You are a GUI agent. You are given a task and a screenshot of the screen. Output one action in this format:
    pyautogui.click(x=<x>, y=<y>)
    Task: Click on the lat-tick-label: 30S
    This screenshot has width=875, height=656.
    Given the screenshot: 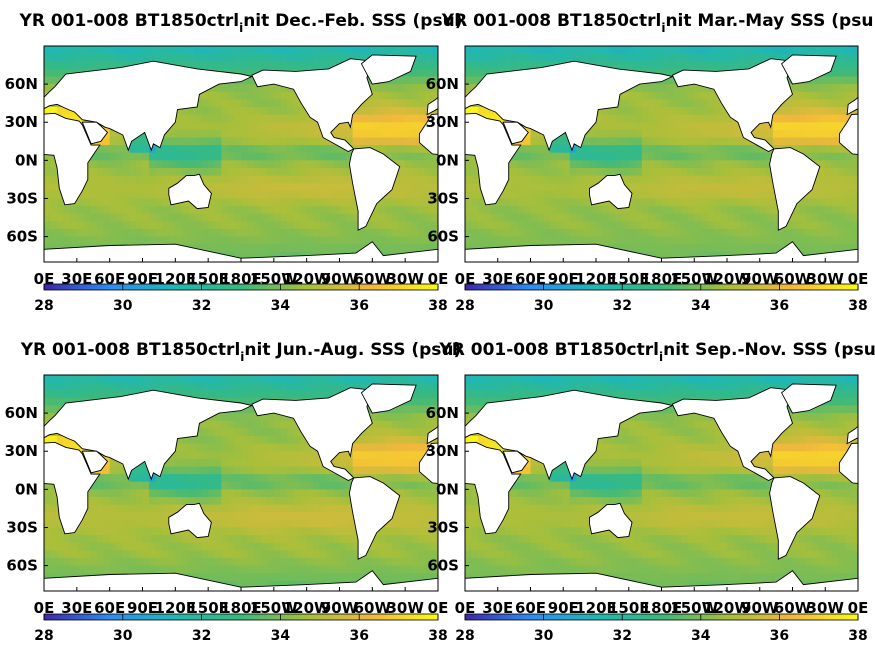 What is the action you would take?
    pyautogui.click(x=443, y=527)
    